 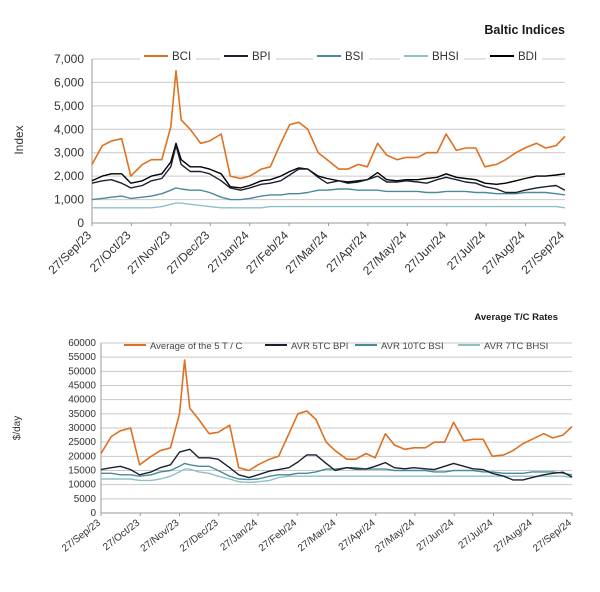 I want to click on legend-label: AVR 7TC BHSI, so click(x=516, y=346).